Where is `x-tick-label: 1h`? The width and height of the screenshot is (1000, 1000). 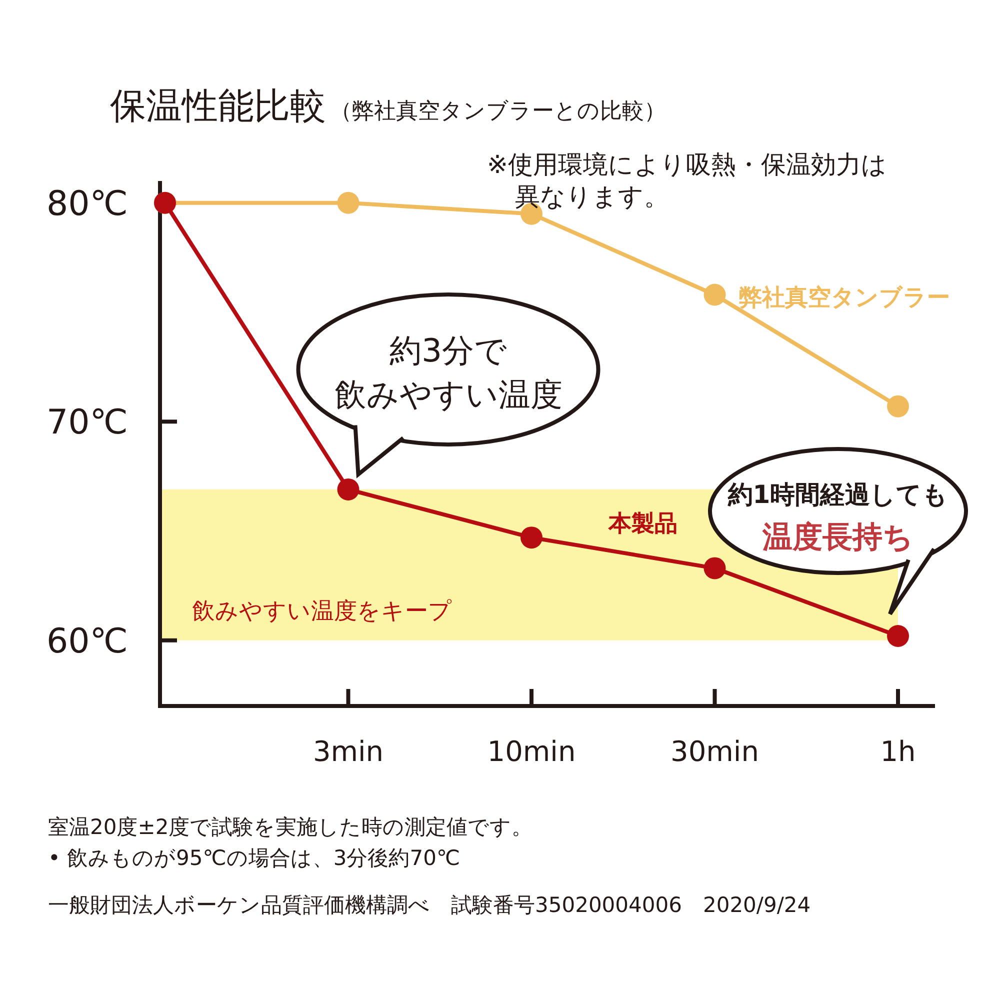 x-tick-label: 1h is located at coordinates (898, 751).